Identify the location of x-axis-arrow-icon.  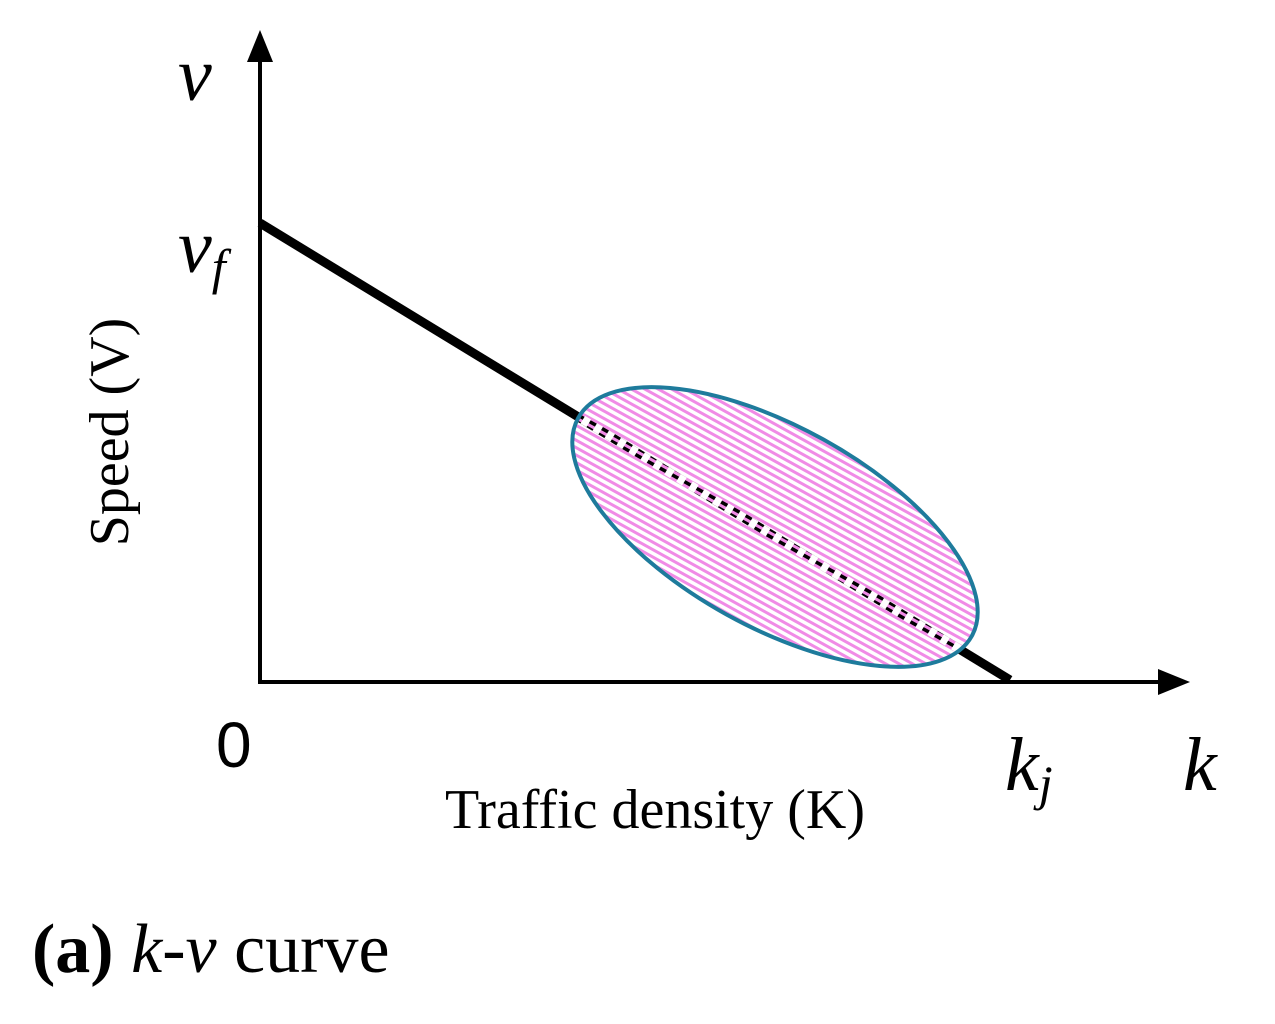
(1174, 682).